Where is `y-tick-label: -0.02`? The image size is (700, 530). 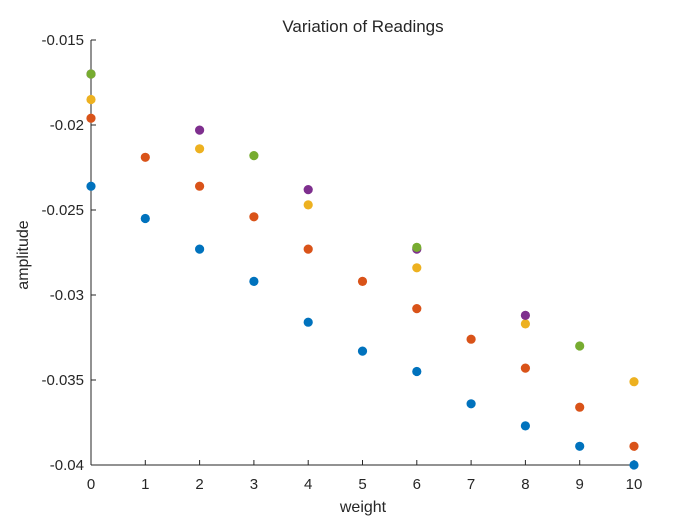
y-tick-label: -0.02 is located at coordinates (67, 125).